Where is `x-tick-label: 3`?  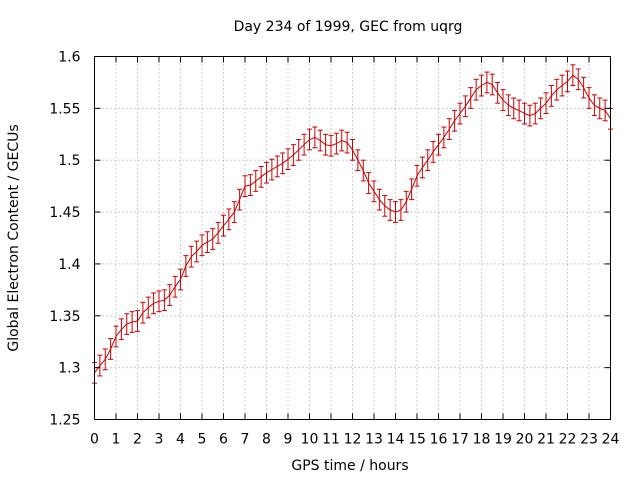
x-tick-label: 3 is located at coordinates (159, 440).